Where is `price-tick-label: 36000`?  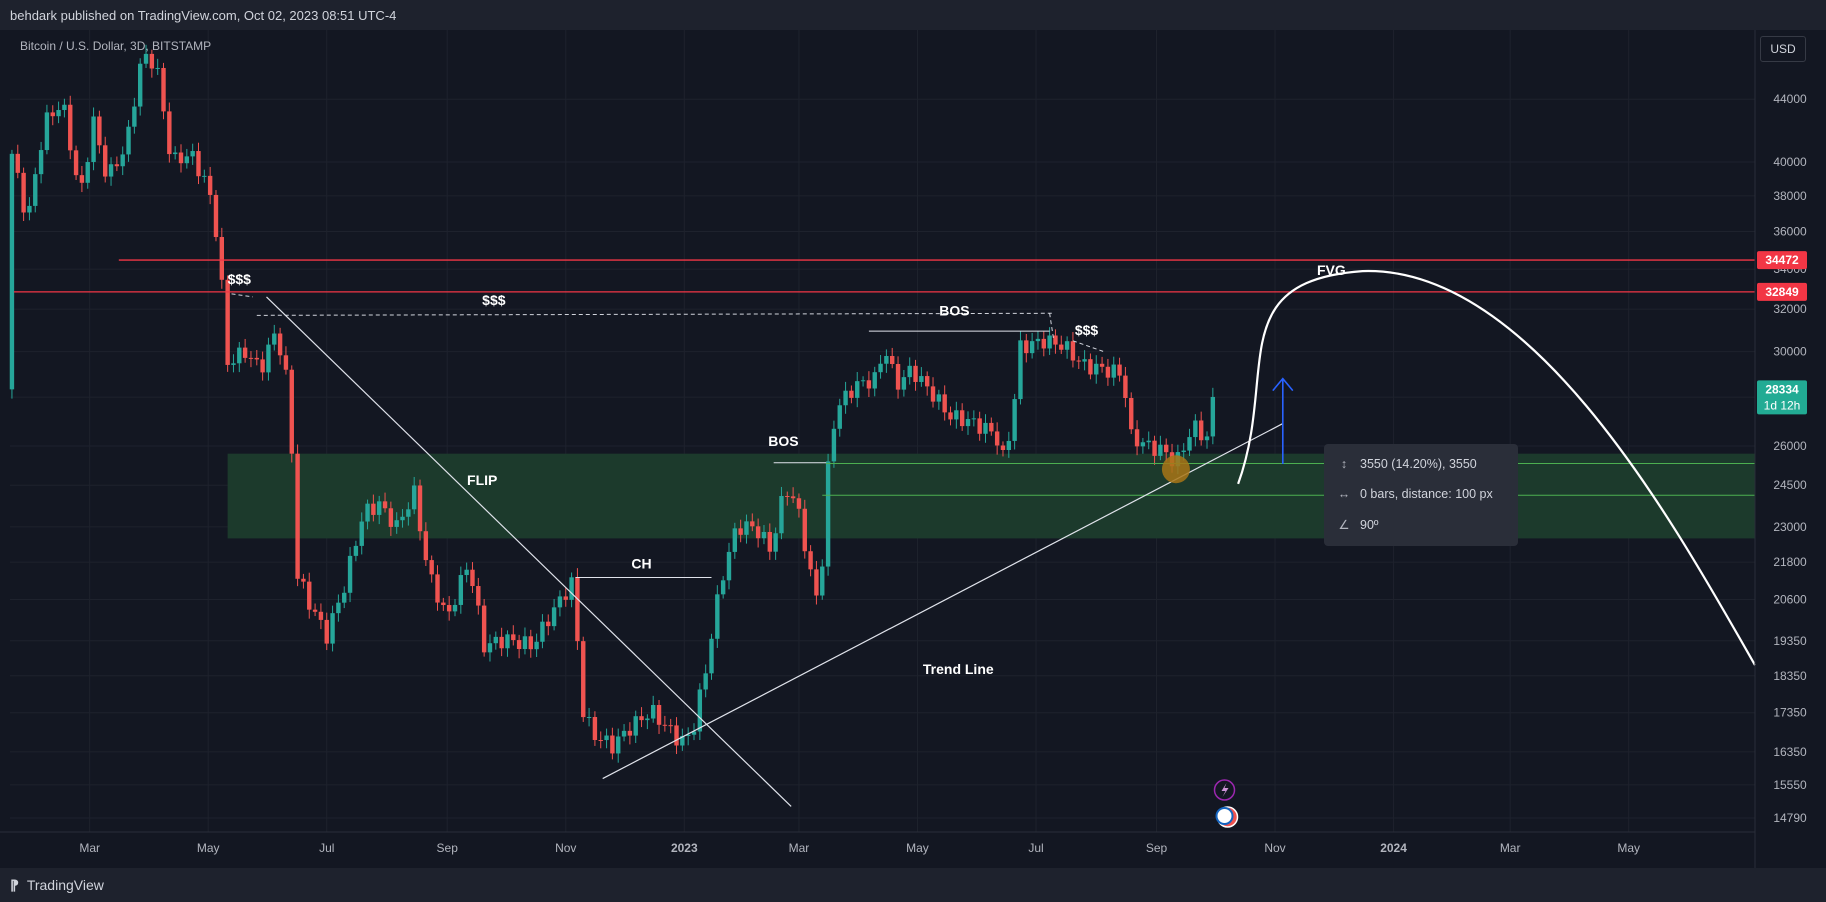 price-tick-label: 36000 is located at coordinates (1790, 231).